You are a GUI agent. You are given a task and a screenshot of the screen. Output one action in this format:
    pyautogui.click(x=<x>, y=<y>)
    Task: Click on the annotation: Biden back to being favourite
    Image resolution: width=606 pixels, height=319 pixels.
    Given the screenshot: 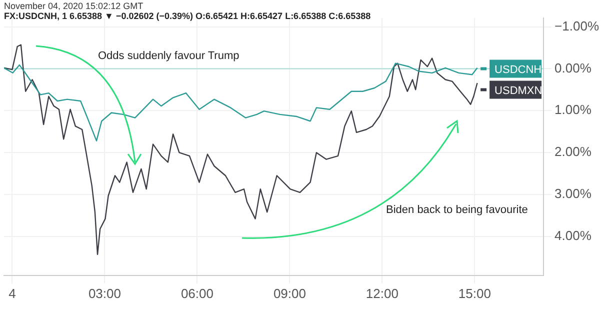 What is the action you would take?
    pyautogui.click(x=457, y=210)
    